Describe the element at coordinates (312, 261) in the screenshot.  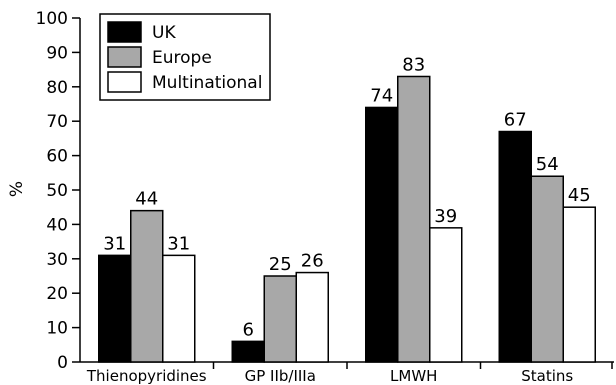
I see `data-label: 26` at that location.